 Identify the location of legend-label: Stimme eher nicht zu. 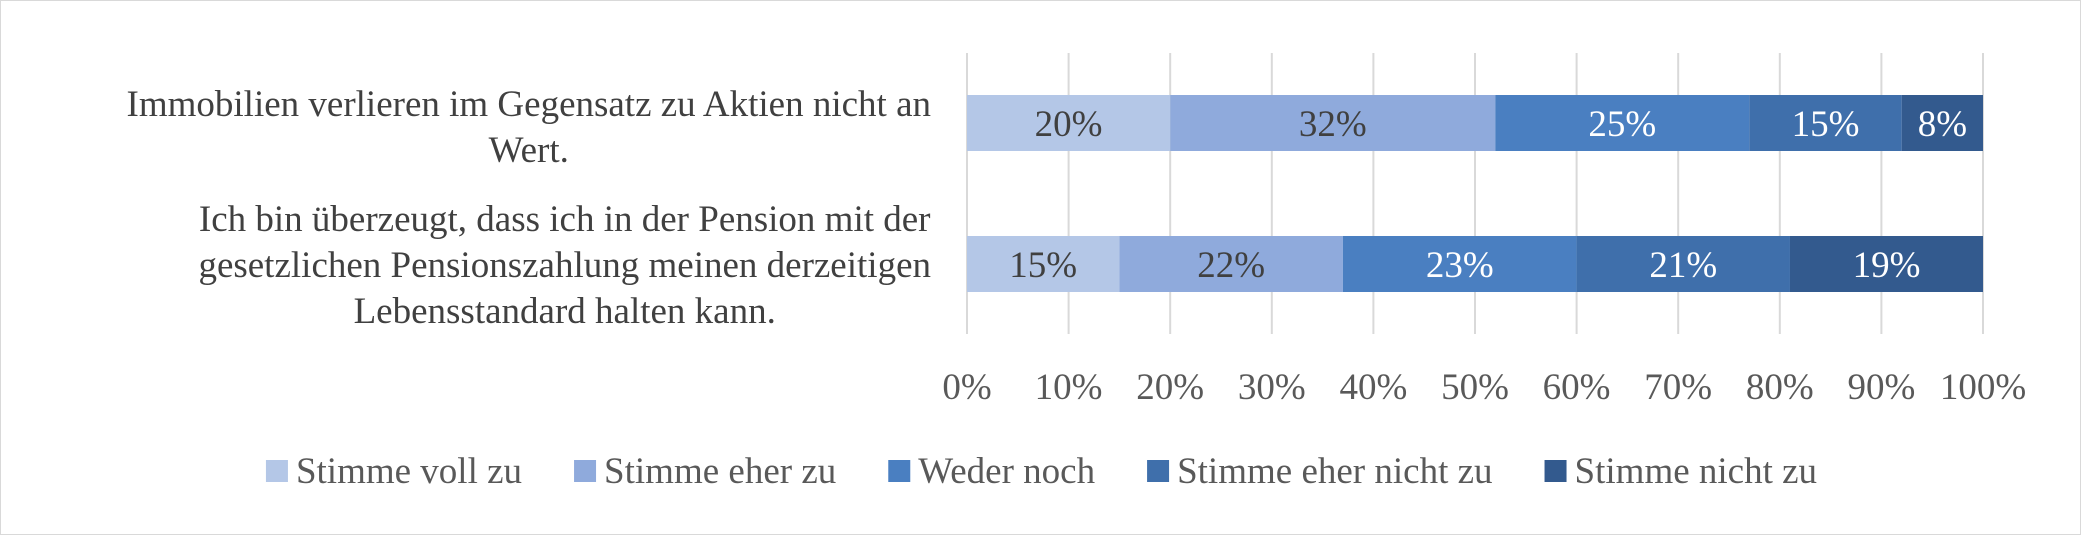
(1334, 471).